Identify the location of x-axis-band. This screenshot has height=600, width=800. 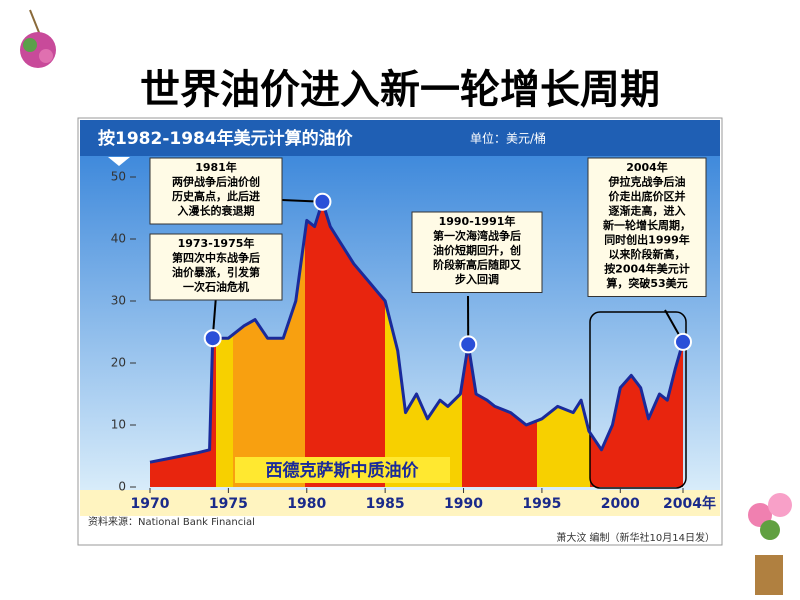
(400, 503).